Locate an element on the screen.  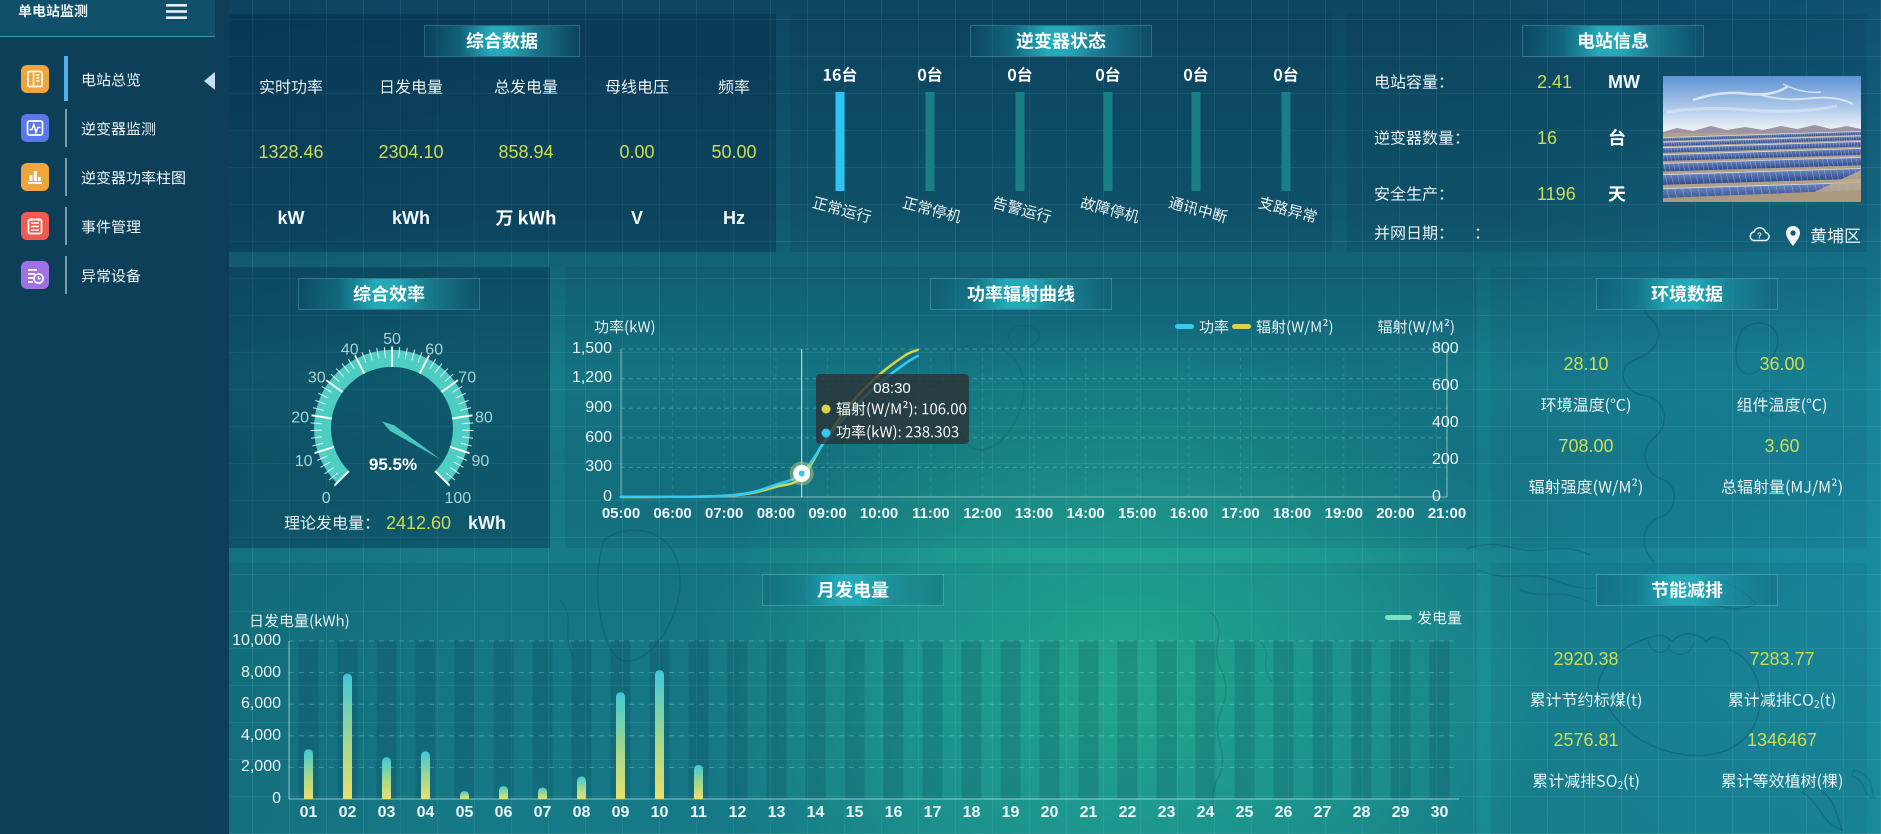
svg-text: 100 is located at coordinates (457, 498).